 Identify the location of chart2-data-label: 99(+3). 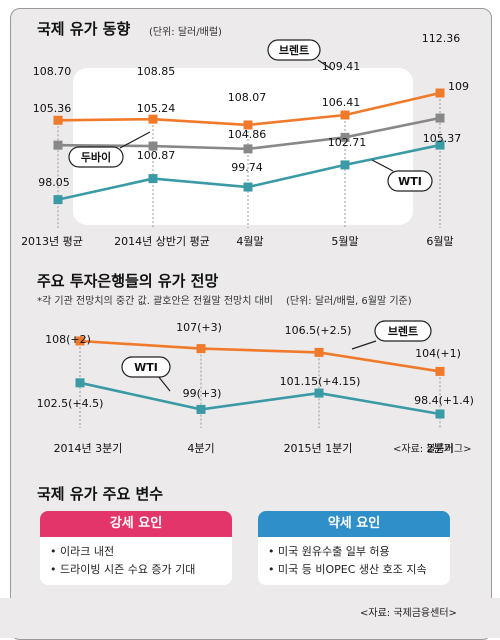
(202, 393).